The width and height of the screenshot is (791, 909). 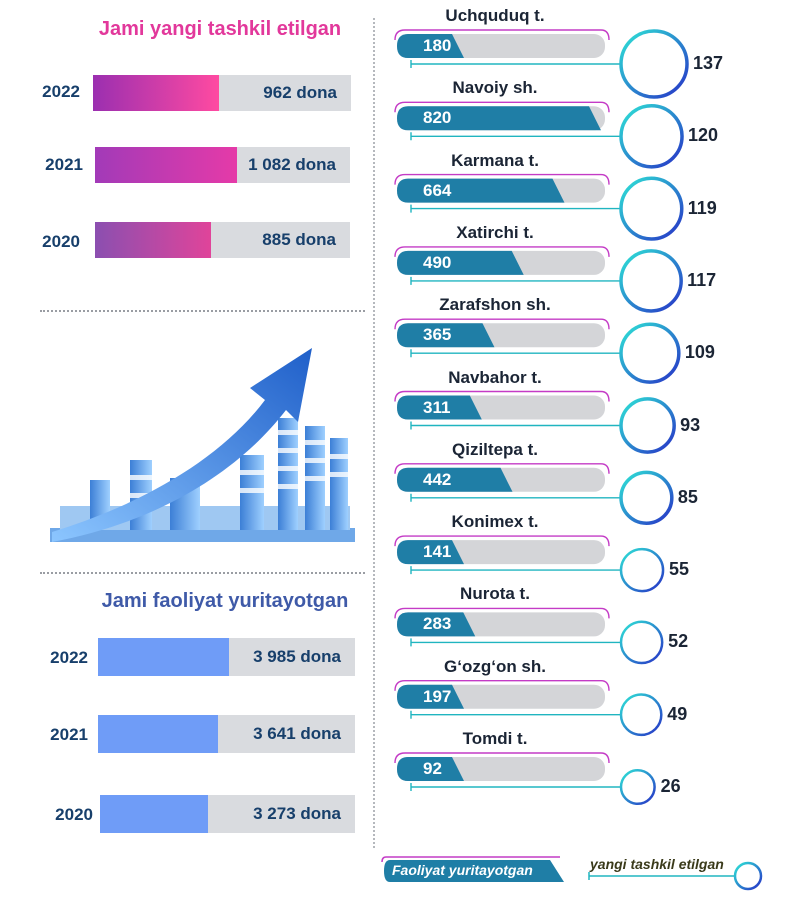 What do you see at coordinates (437, 552) in the screenshot?
I see `operating-value: 141` at bounding box center [437, 552].